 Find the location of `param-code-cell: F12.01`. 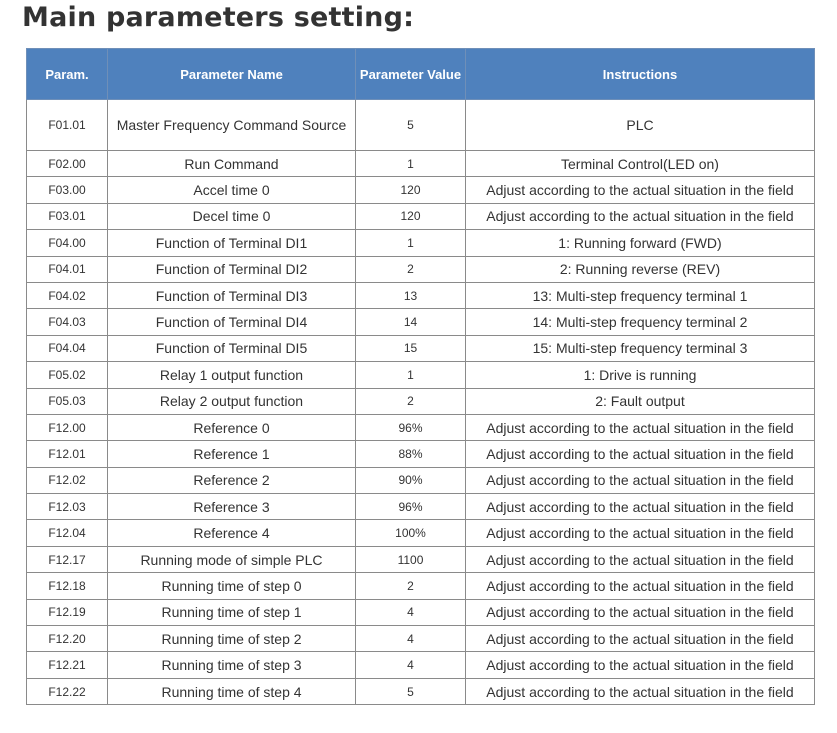

param-code-cell: F12.01 is located at coordinates (67, 454).